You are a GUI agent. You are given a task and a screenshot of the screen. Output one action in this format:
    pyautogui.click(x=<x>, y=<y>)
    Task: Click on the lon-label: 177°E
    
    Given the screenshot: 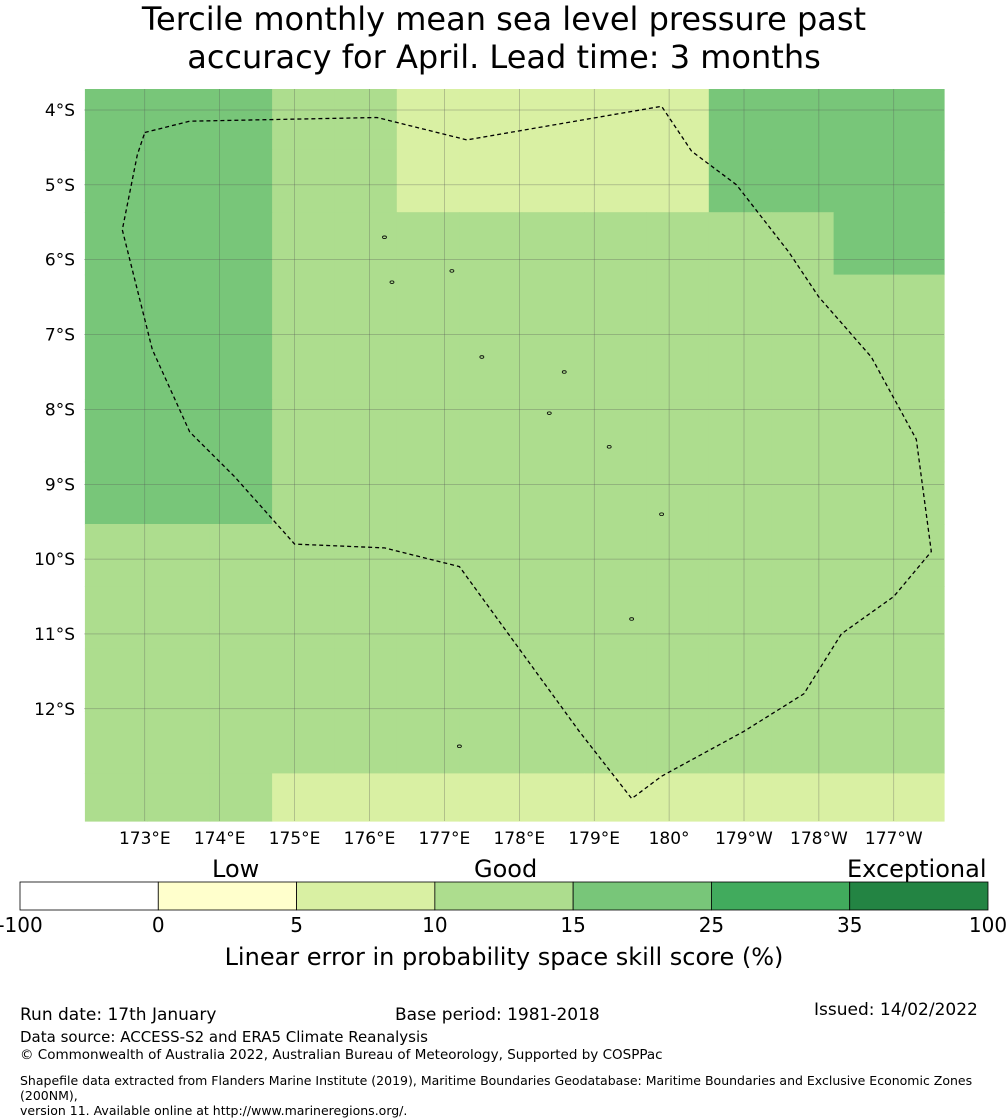 What is the action you would take?
    pyautogui.click(x=445, y=839)
    